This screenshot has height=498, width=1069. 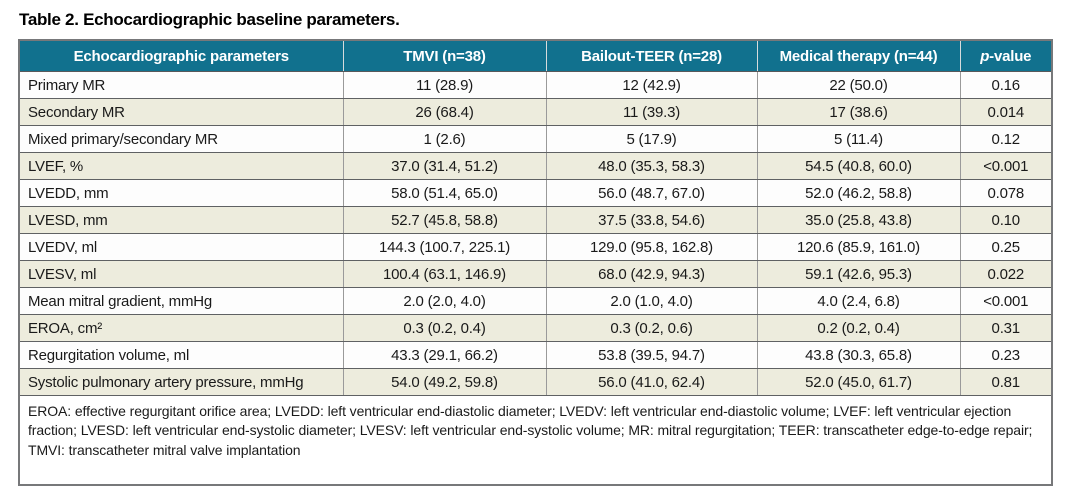 I want to click on param-cell: LVEDV, ml, so click(x=181, y=247).